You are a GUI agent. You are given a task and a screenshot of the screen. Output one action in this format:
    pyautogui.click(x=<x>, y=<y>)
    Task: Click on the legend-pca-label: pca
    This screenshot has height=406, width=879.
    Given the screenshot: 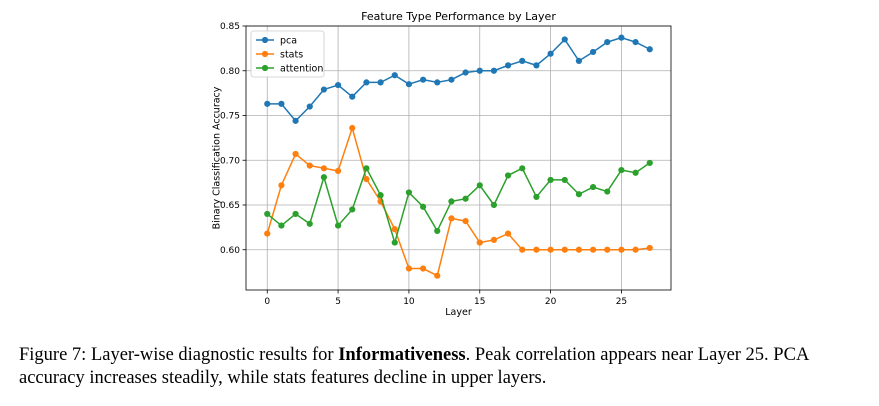 What is the action you would take?
    pyautogui.click(x=288, y=40)
    